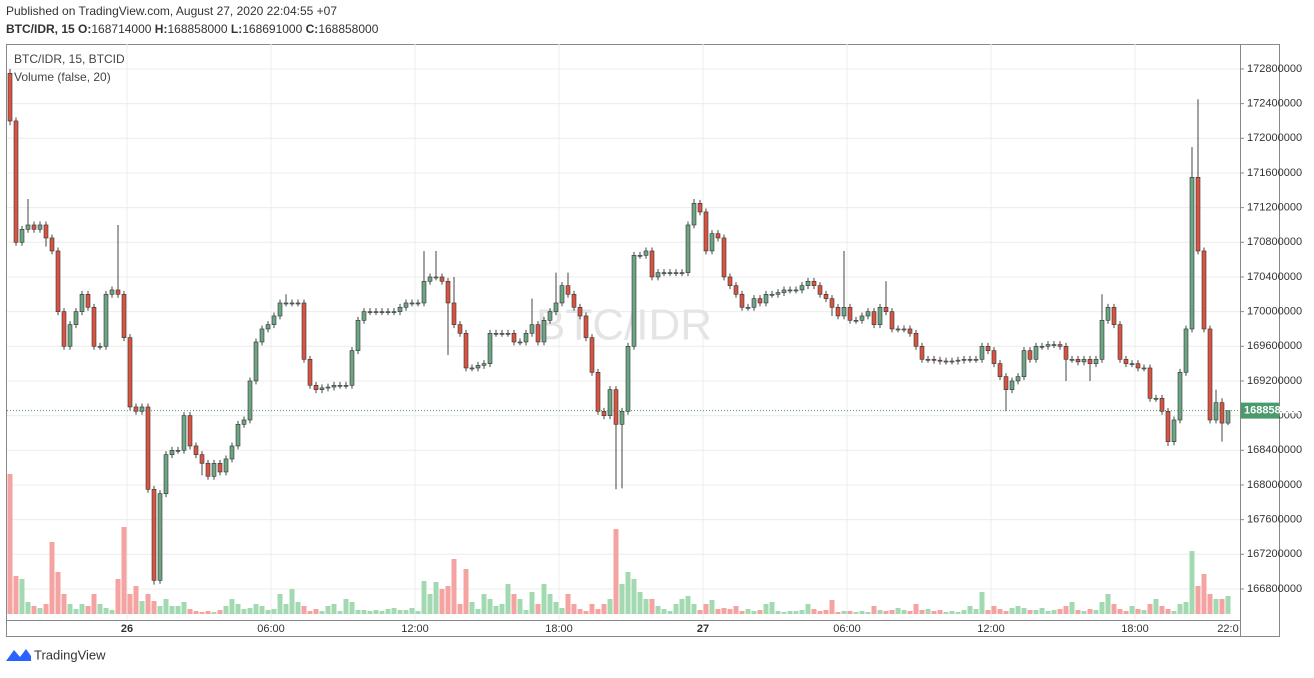 The image size is (1314, 678). What do you see at coordinates (1274, 554) in the screenshot?
I see `y-tick-label: 167200000` at bounding box center [1274, 554].